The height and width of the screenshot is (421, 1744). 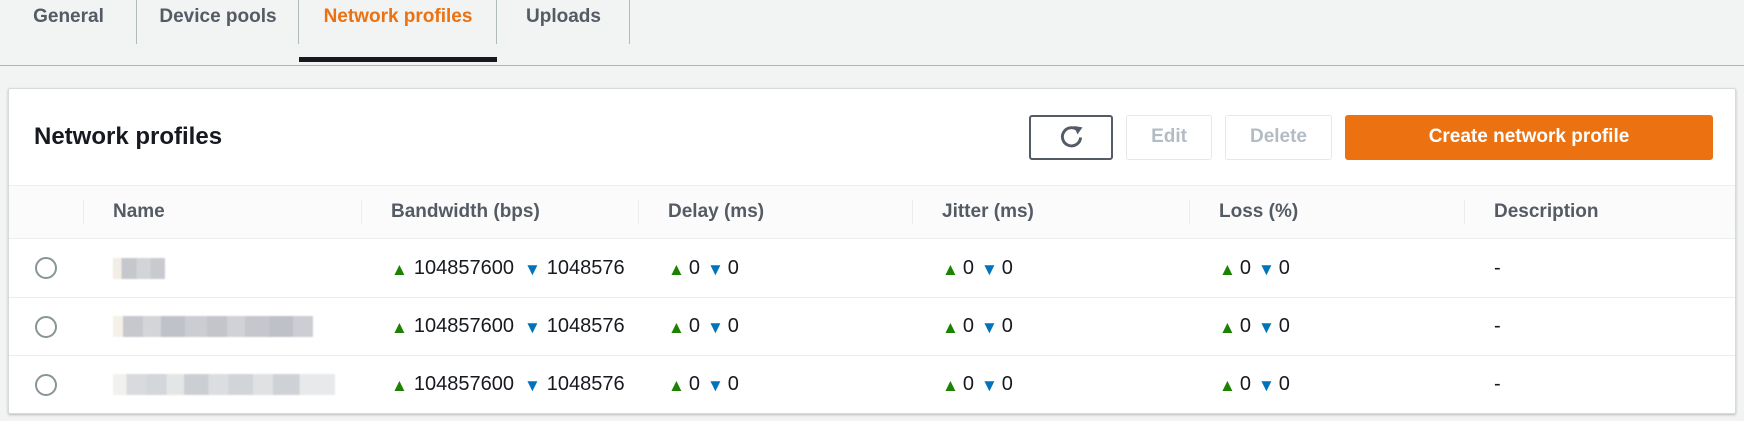 I want to click on delete-button: Delete, so click(x=1278, y=137).